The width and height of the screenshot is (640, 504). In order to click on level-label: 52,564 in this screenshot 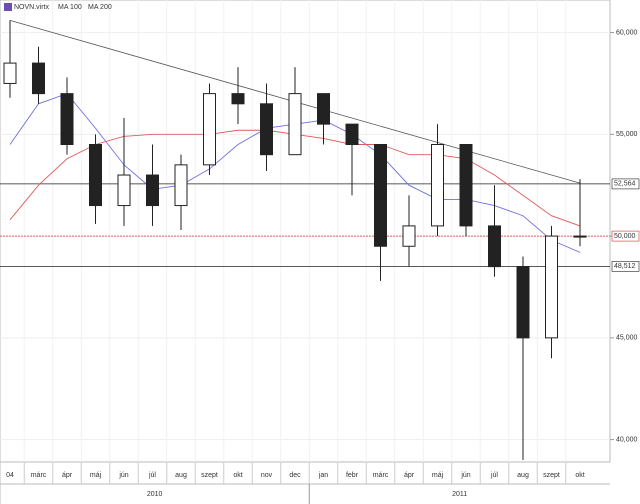, I will do `click(625, 184)`.